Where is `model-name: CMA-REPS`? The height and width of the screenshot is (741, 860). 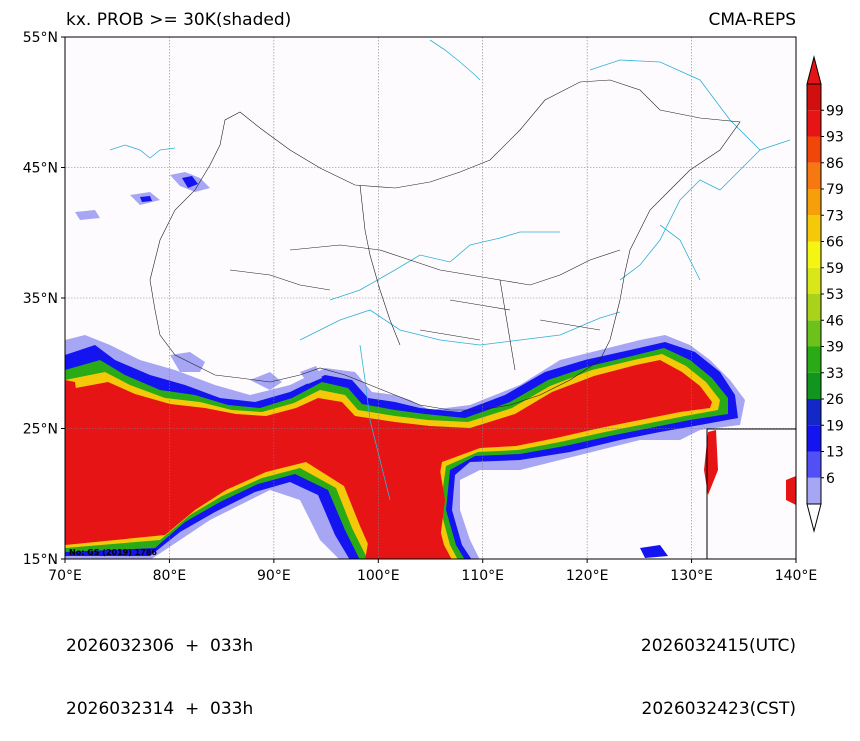
model-name: CMA-REPS is located at coordinates (752, 20).